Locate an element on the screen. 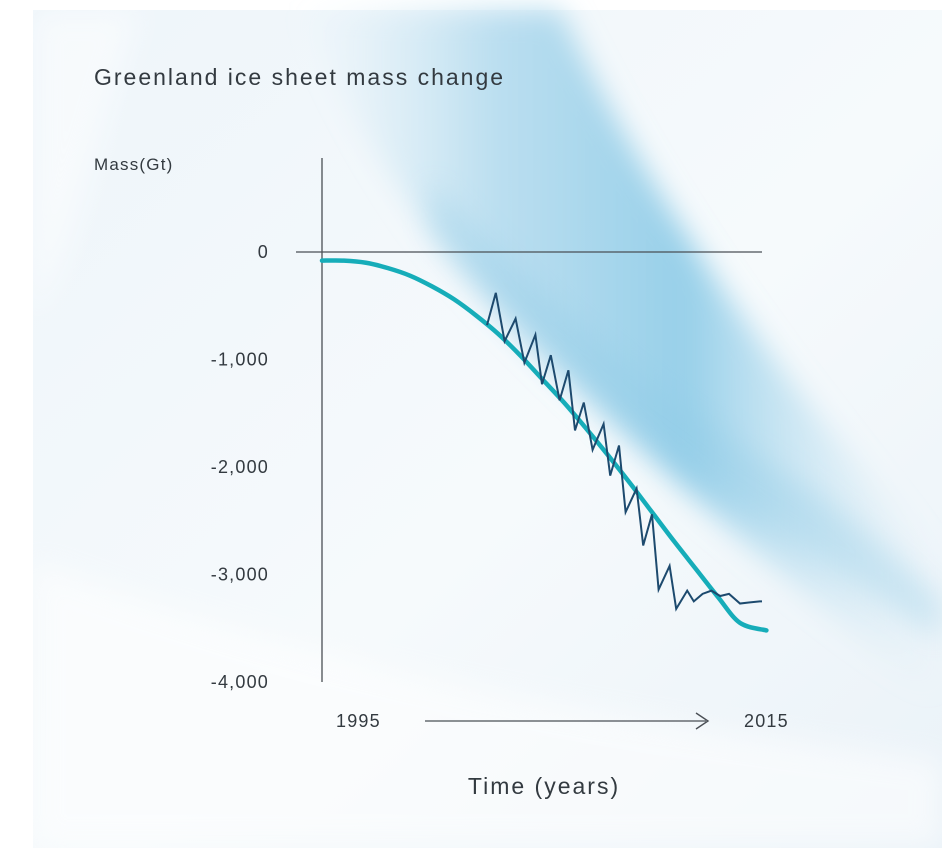 This screenshot has width=942, height=848. y-tick-label: -2,000 is located at coordinates (240, 467).